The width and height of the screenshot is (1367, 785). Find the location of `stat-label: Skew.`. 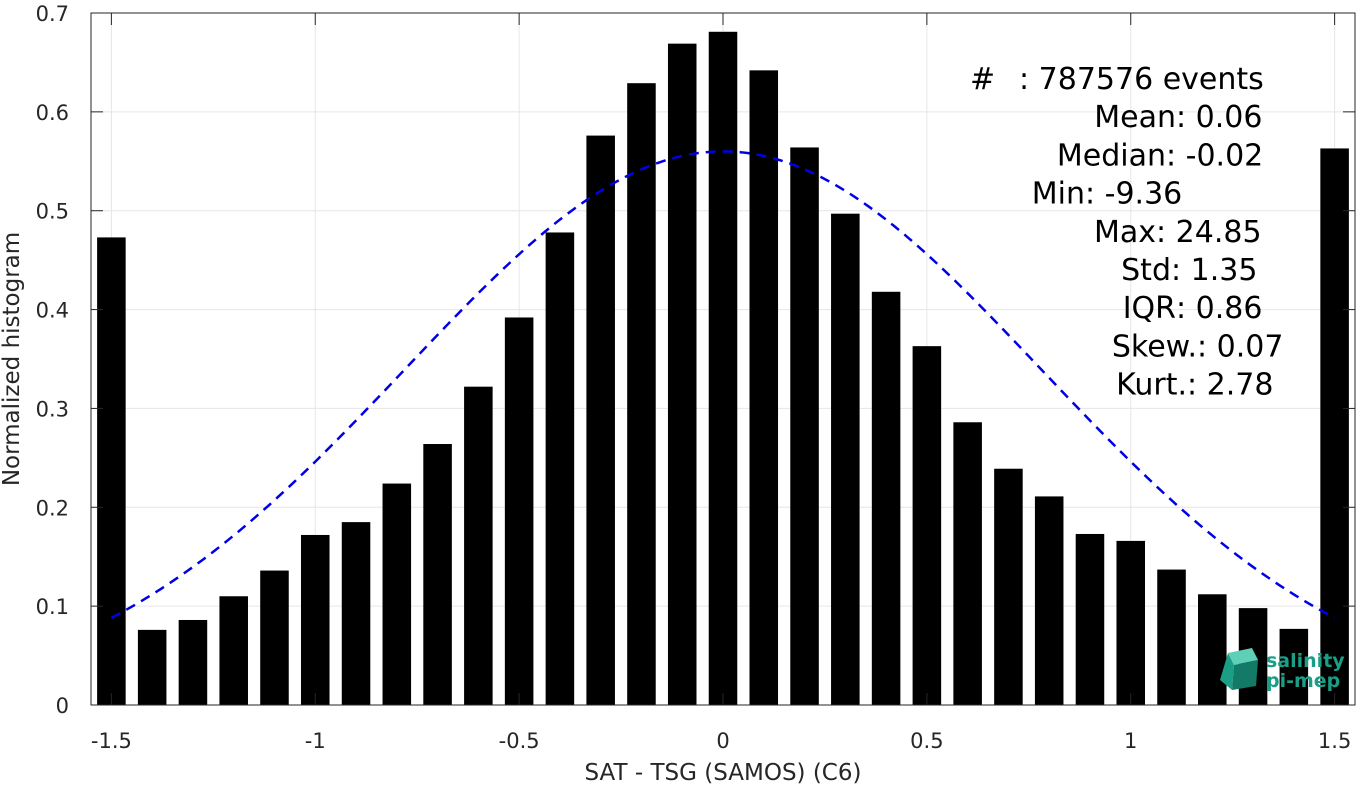

stat-label: Skew. is located at coordinates (1154, 346).